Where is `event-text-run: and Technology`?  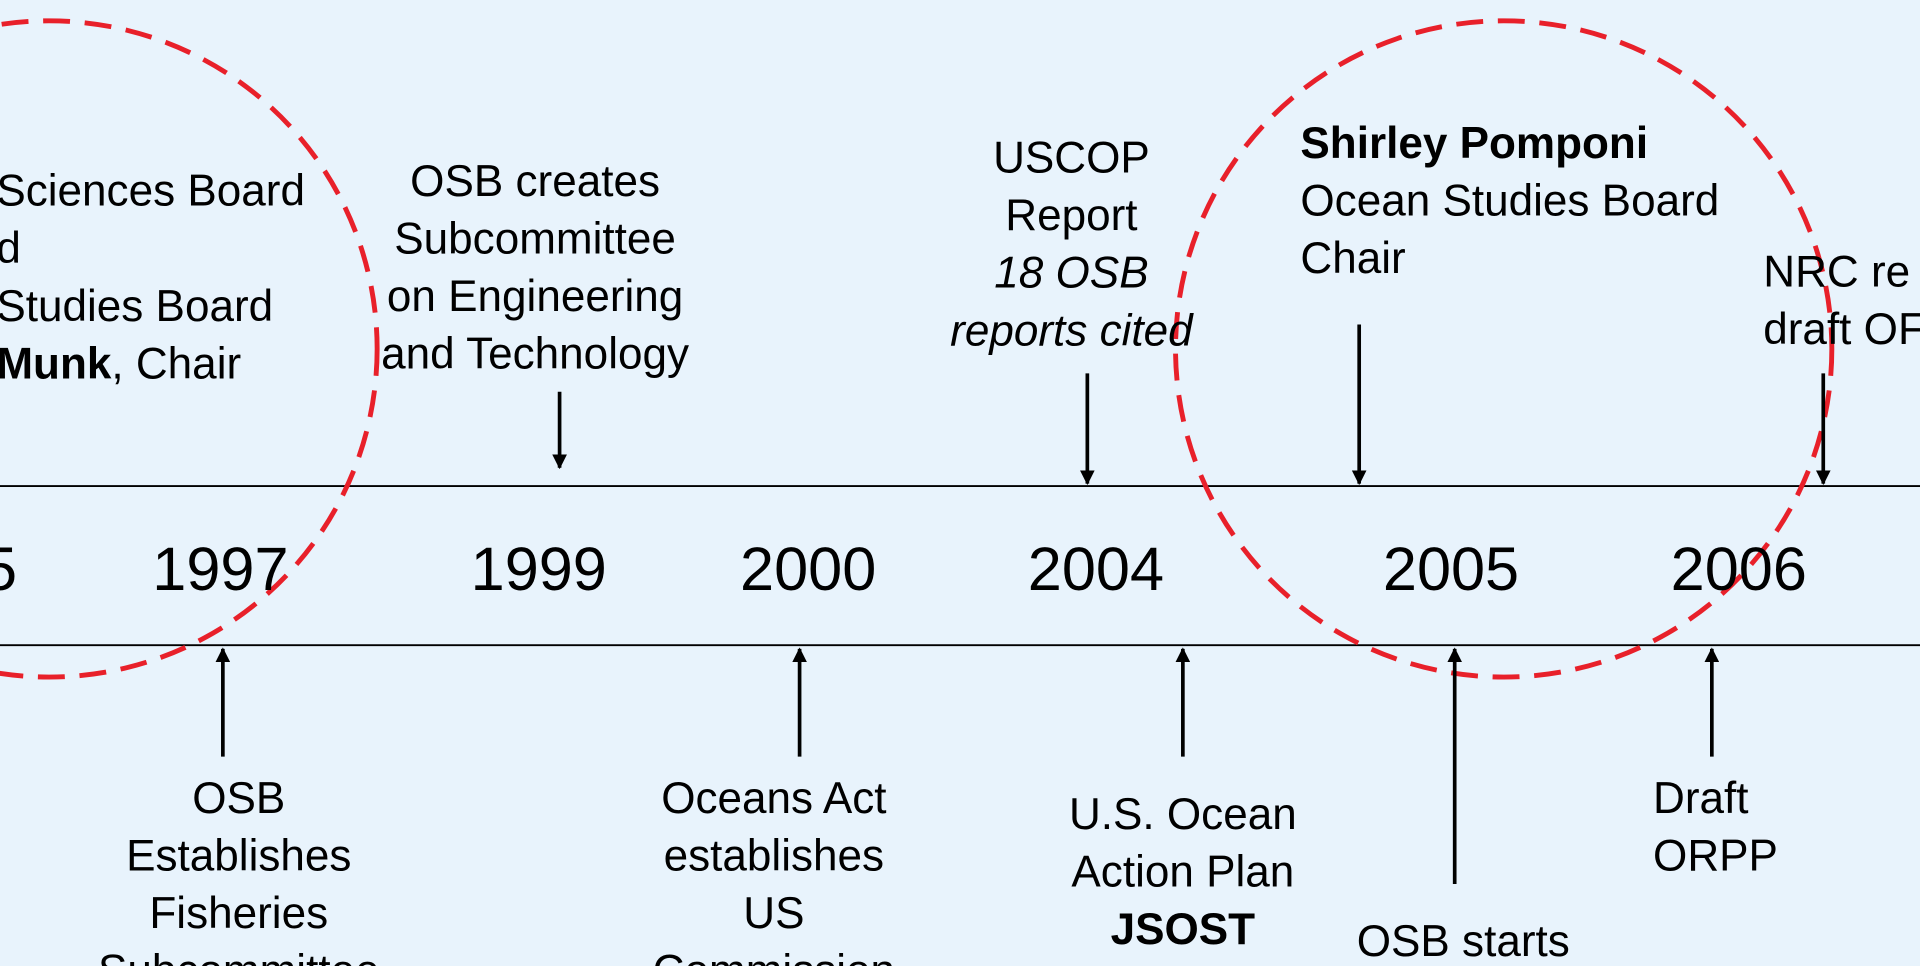
event-text-run: and Technology is located at coordinates (535, 354).